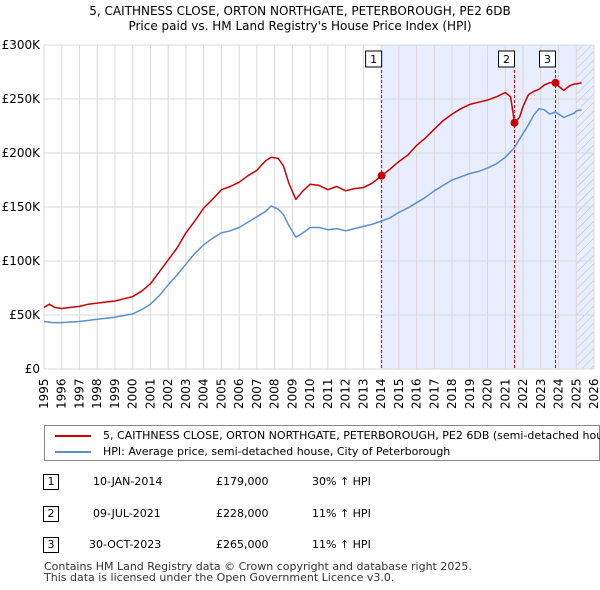  Describe the element at coordinates (488, 393) in the screenshot. I see `x-tick-label: 2020` at that location.